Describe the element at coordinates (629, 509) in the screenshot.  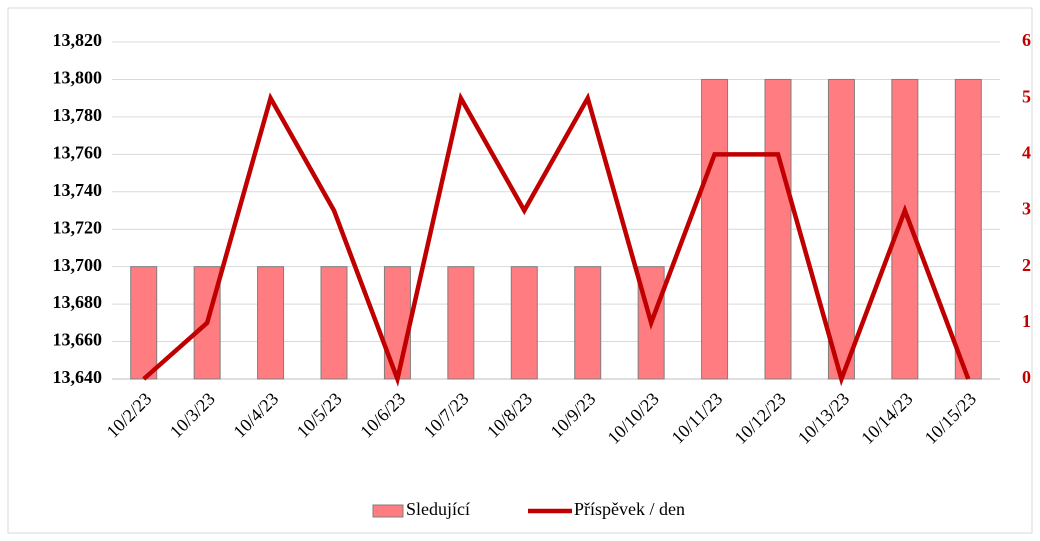
I see `legend-label: Příspěvek / den` at that location.